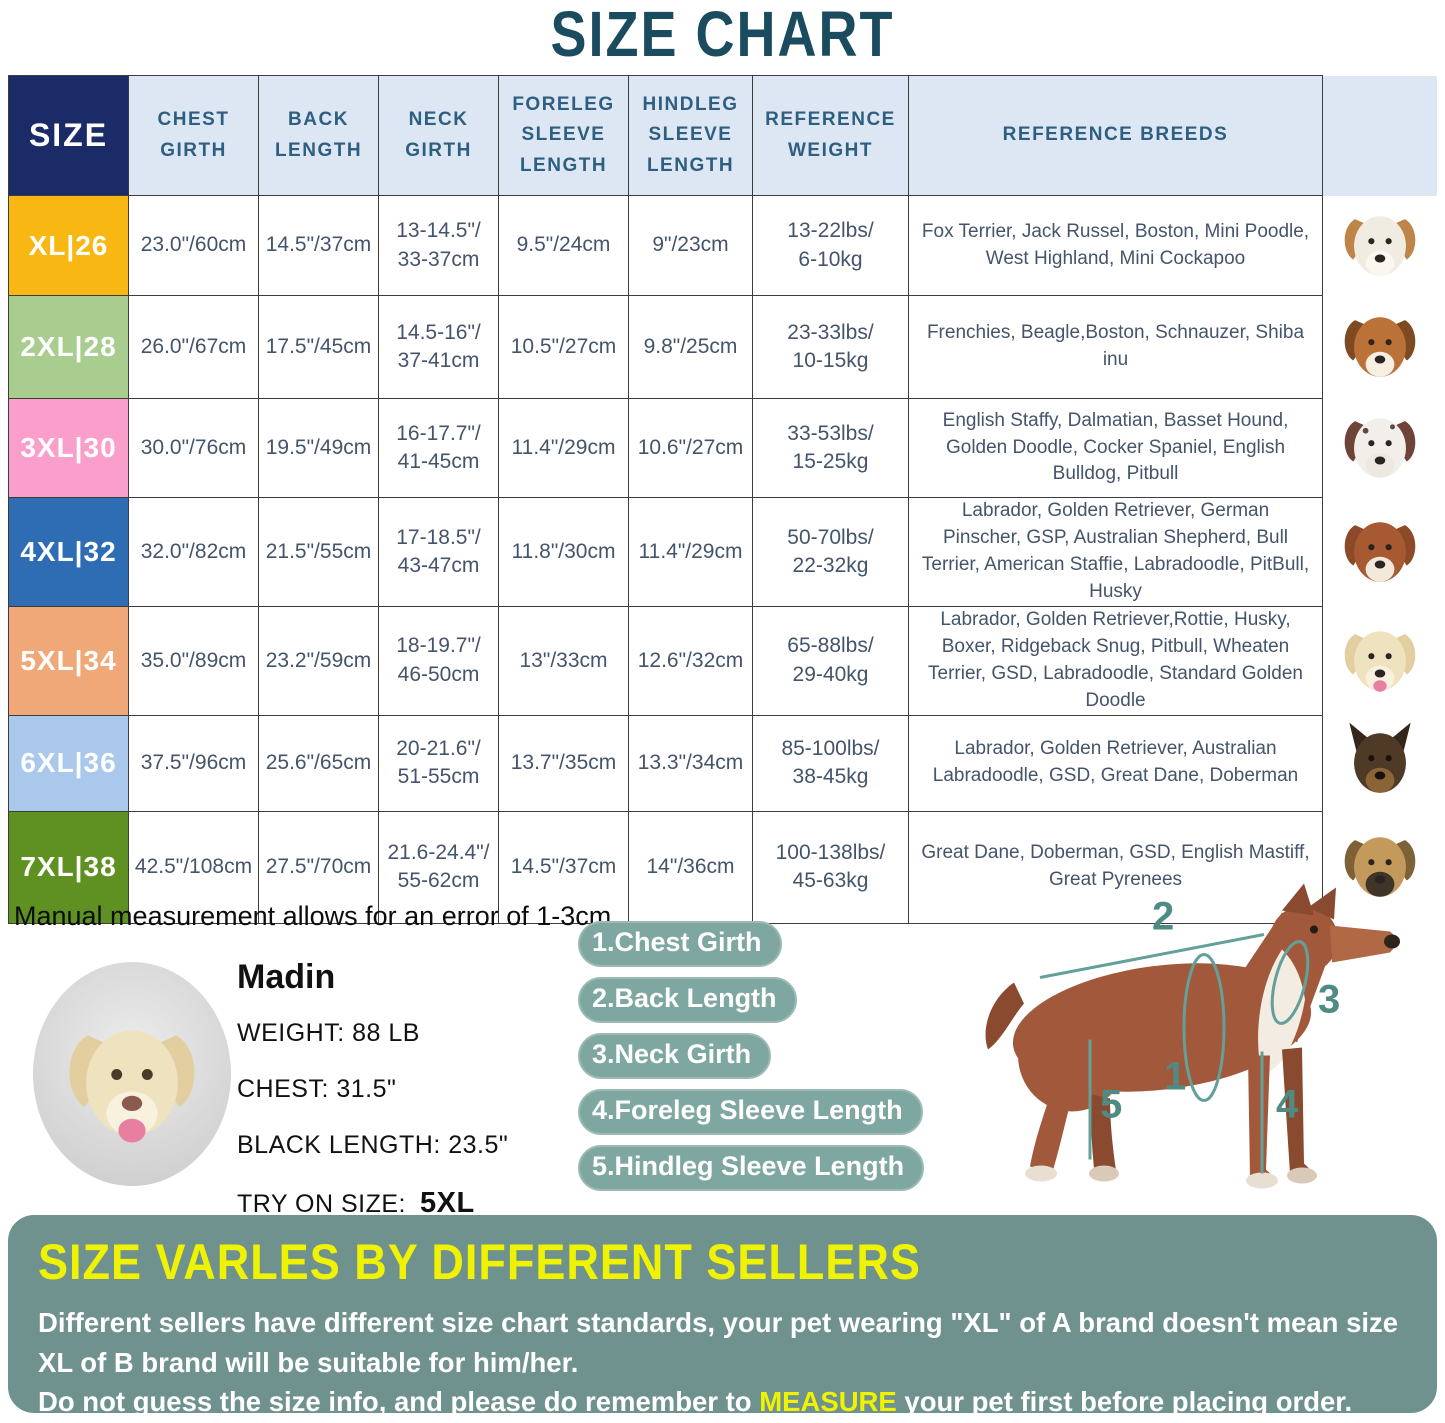 Image resolution: width=1445 pixels, height=1423 pixels. I want to click on foreleg-sleeve-cell: 13.7"/35cm, so click(563, 763).